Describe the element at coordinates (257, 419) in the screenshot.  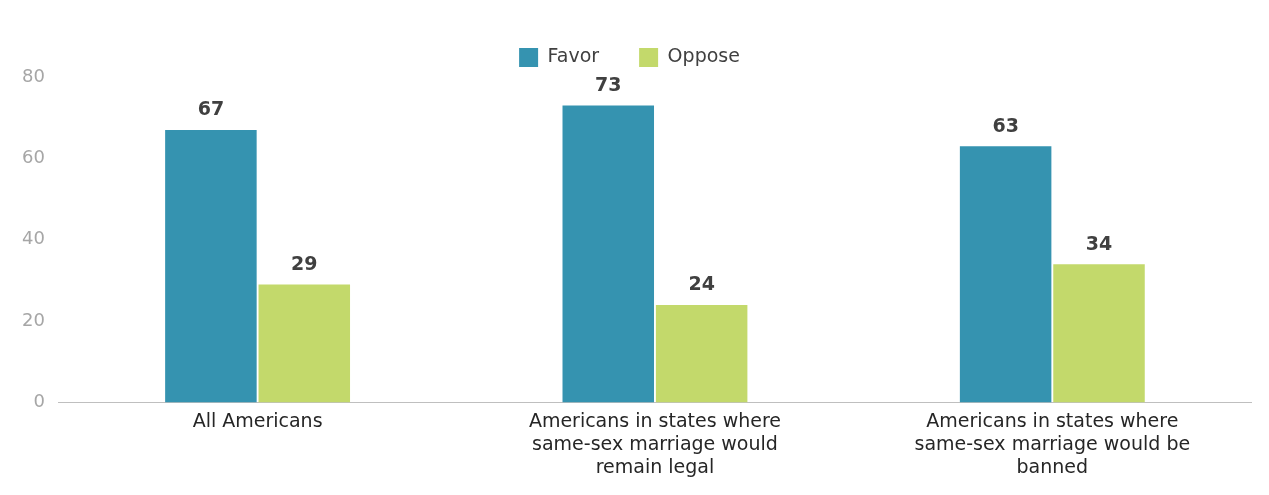
I see `x-tick-label: All Americans` at that location.